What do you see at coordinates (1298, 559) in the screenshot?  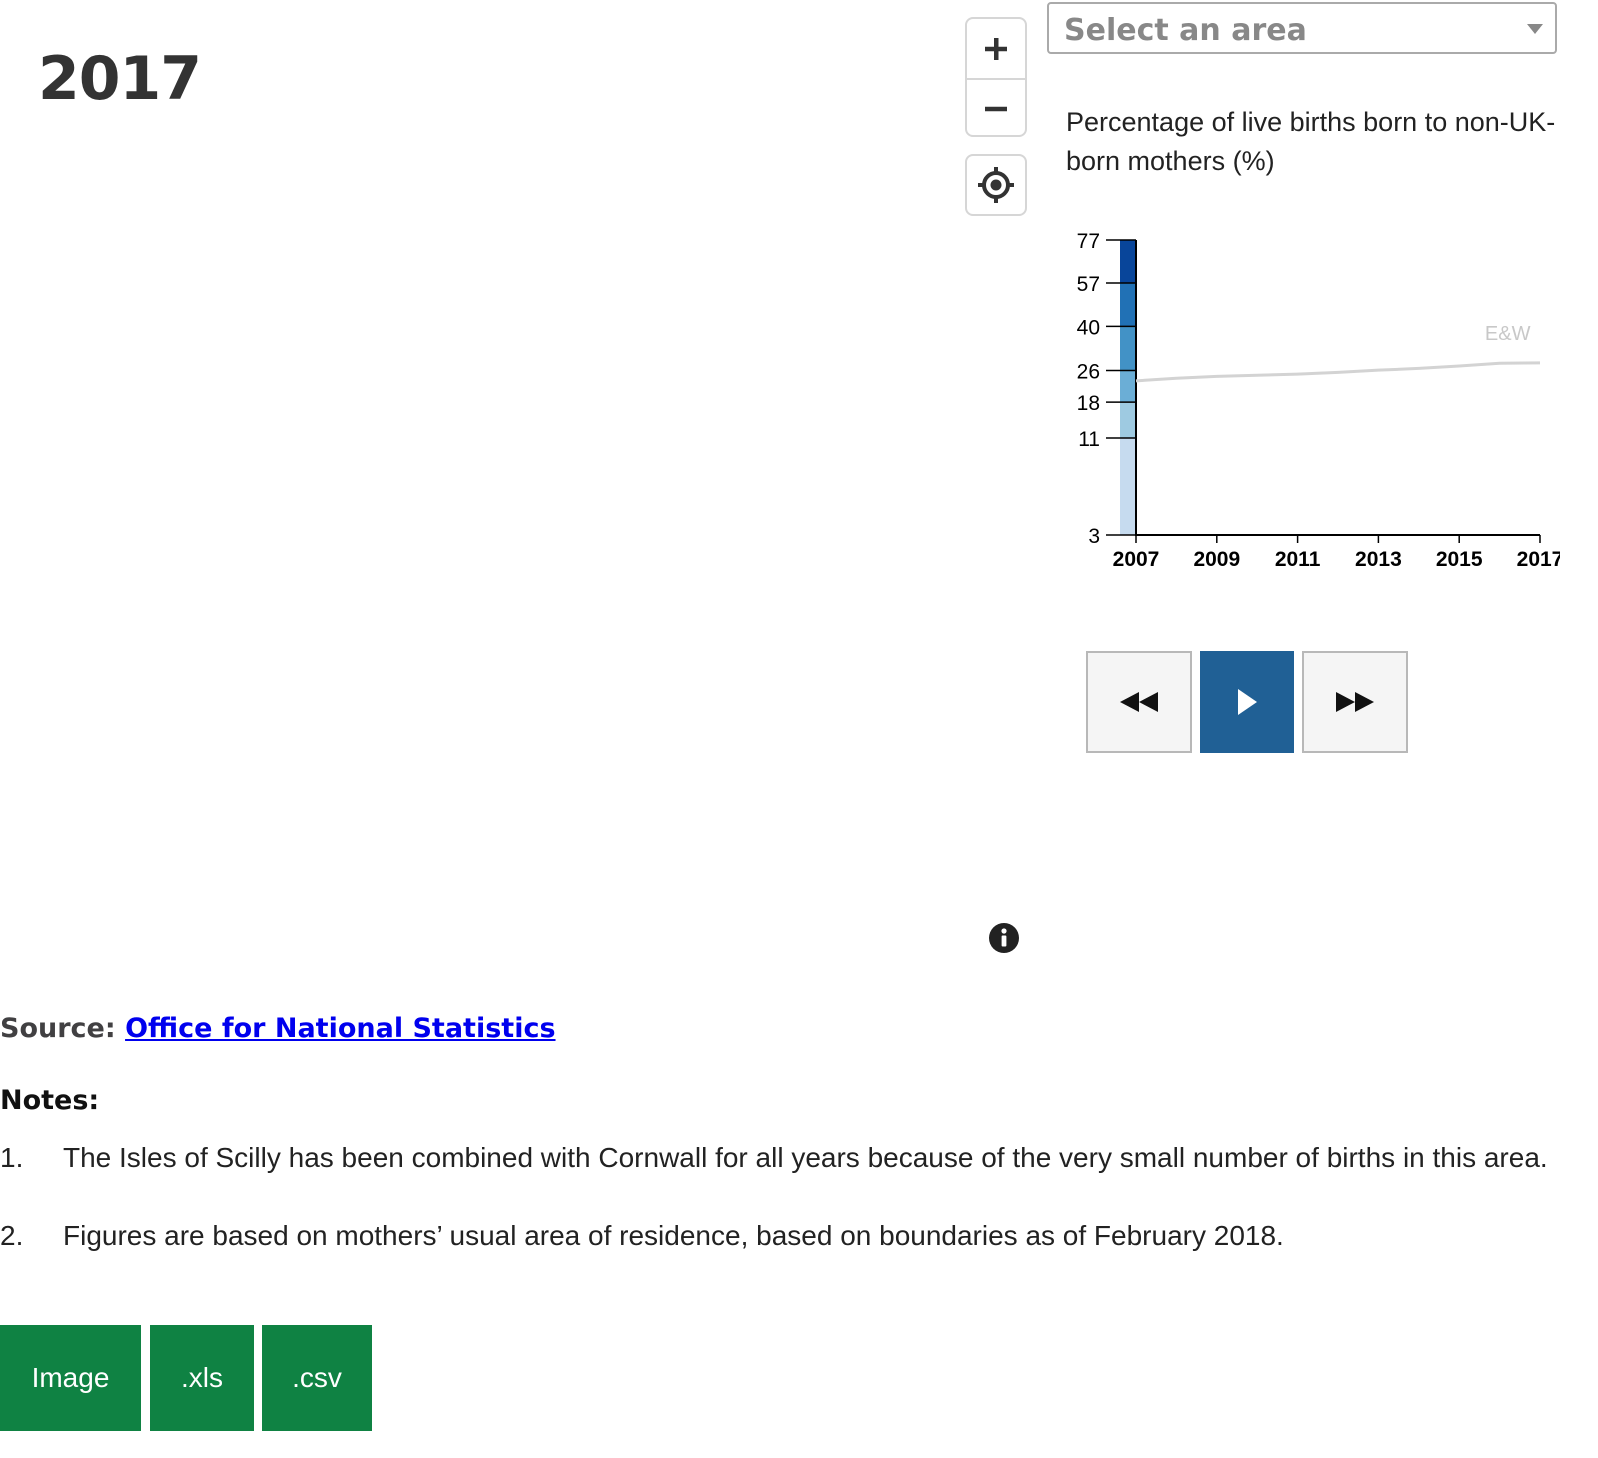 I see `x-tick-label: 2011` at bounding box center [1298, 559].